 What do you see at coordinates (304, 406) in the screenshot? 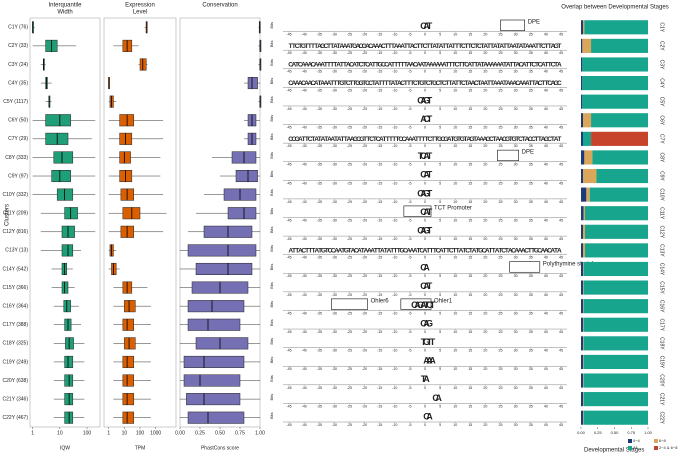
I see `logo-x-tick-label: -40` at bounding box center [304, 406].